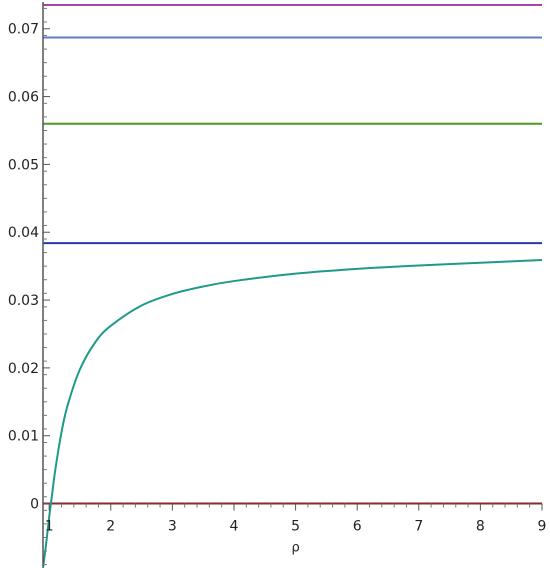  What do you see at coordinates (295, 548) in the screenshot?
I see `x-axis-label: ρ` at bounding box center [295, 548].